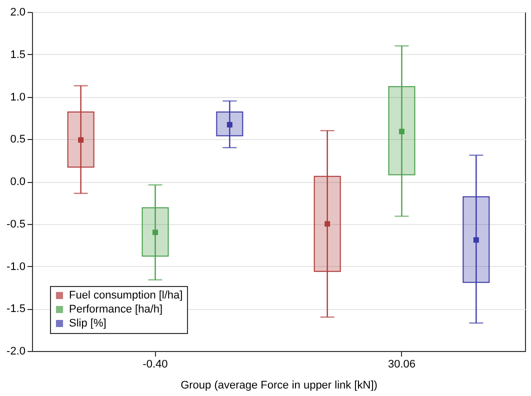 This screenshot has height=396, width=531. I want to click on y-tick-label: 0.0, so click(18, 182).